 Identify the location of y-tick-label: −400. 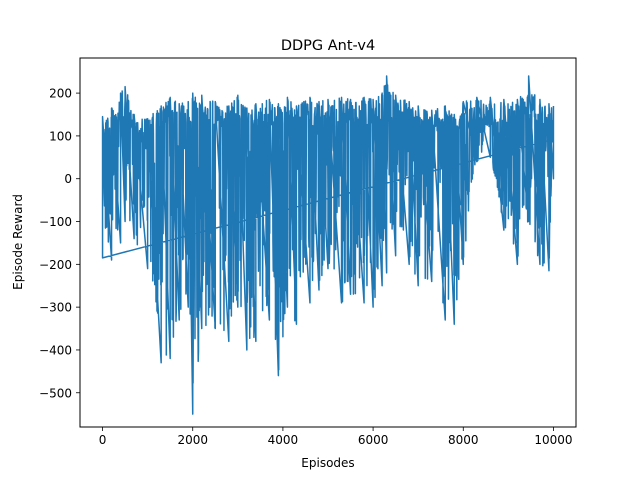
(55, 350).